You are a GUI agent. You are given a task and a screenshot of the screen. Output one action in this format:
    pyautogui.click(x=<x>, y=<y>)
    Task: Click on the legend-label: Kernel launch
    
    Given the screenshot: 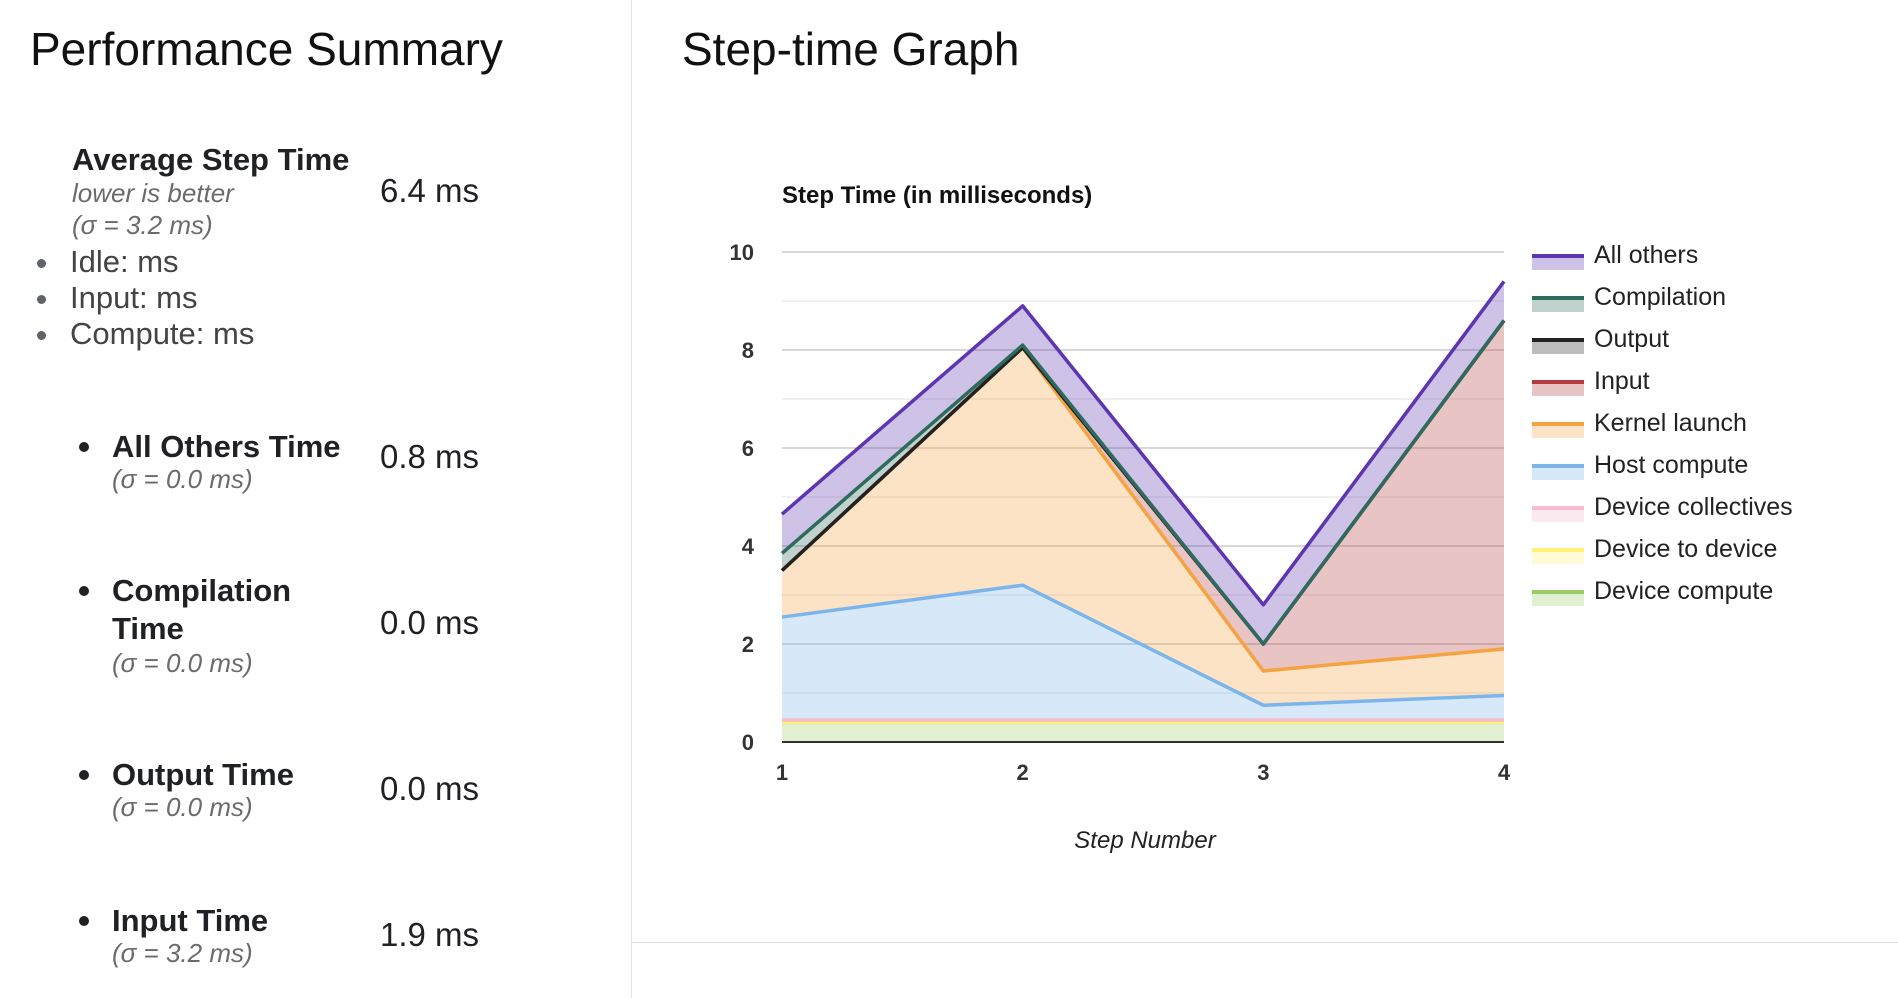 What is the action you would take?
    pyautogui.click(x=1670, y=423)
    